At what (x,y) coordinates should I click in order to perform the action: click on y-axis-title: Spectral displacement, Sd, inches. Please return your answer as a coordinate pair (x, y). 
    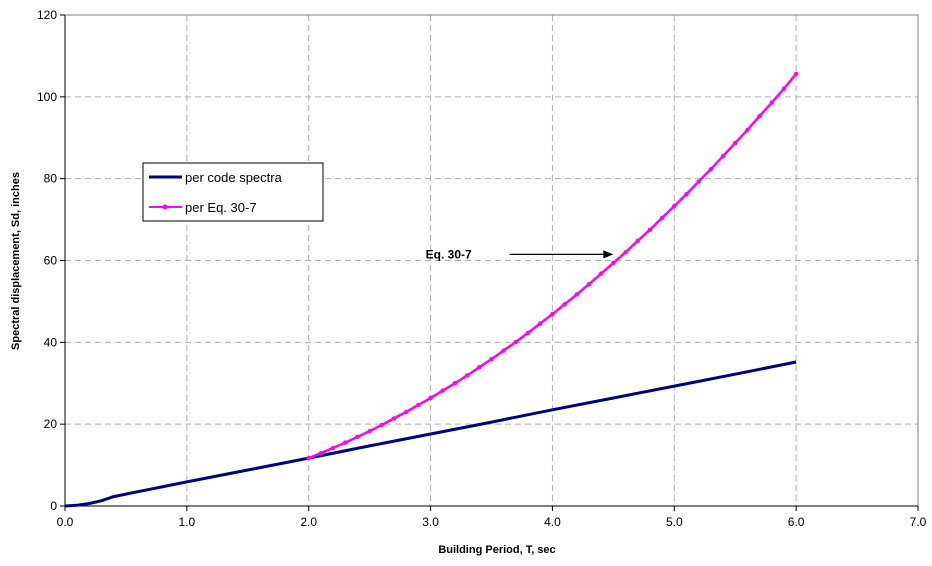
    Looking at the image, I should click on (16, 261).